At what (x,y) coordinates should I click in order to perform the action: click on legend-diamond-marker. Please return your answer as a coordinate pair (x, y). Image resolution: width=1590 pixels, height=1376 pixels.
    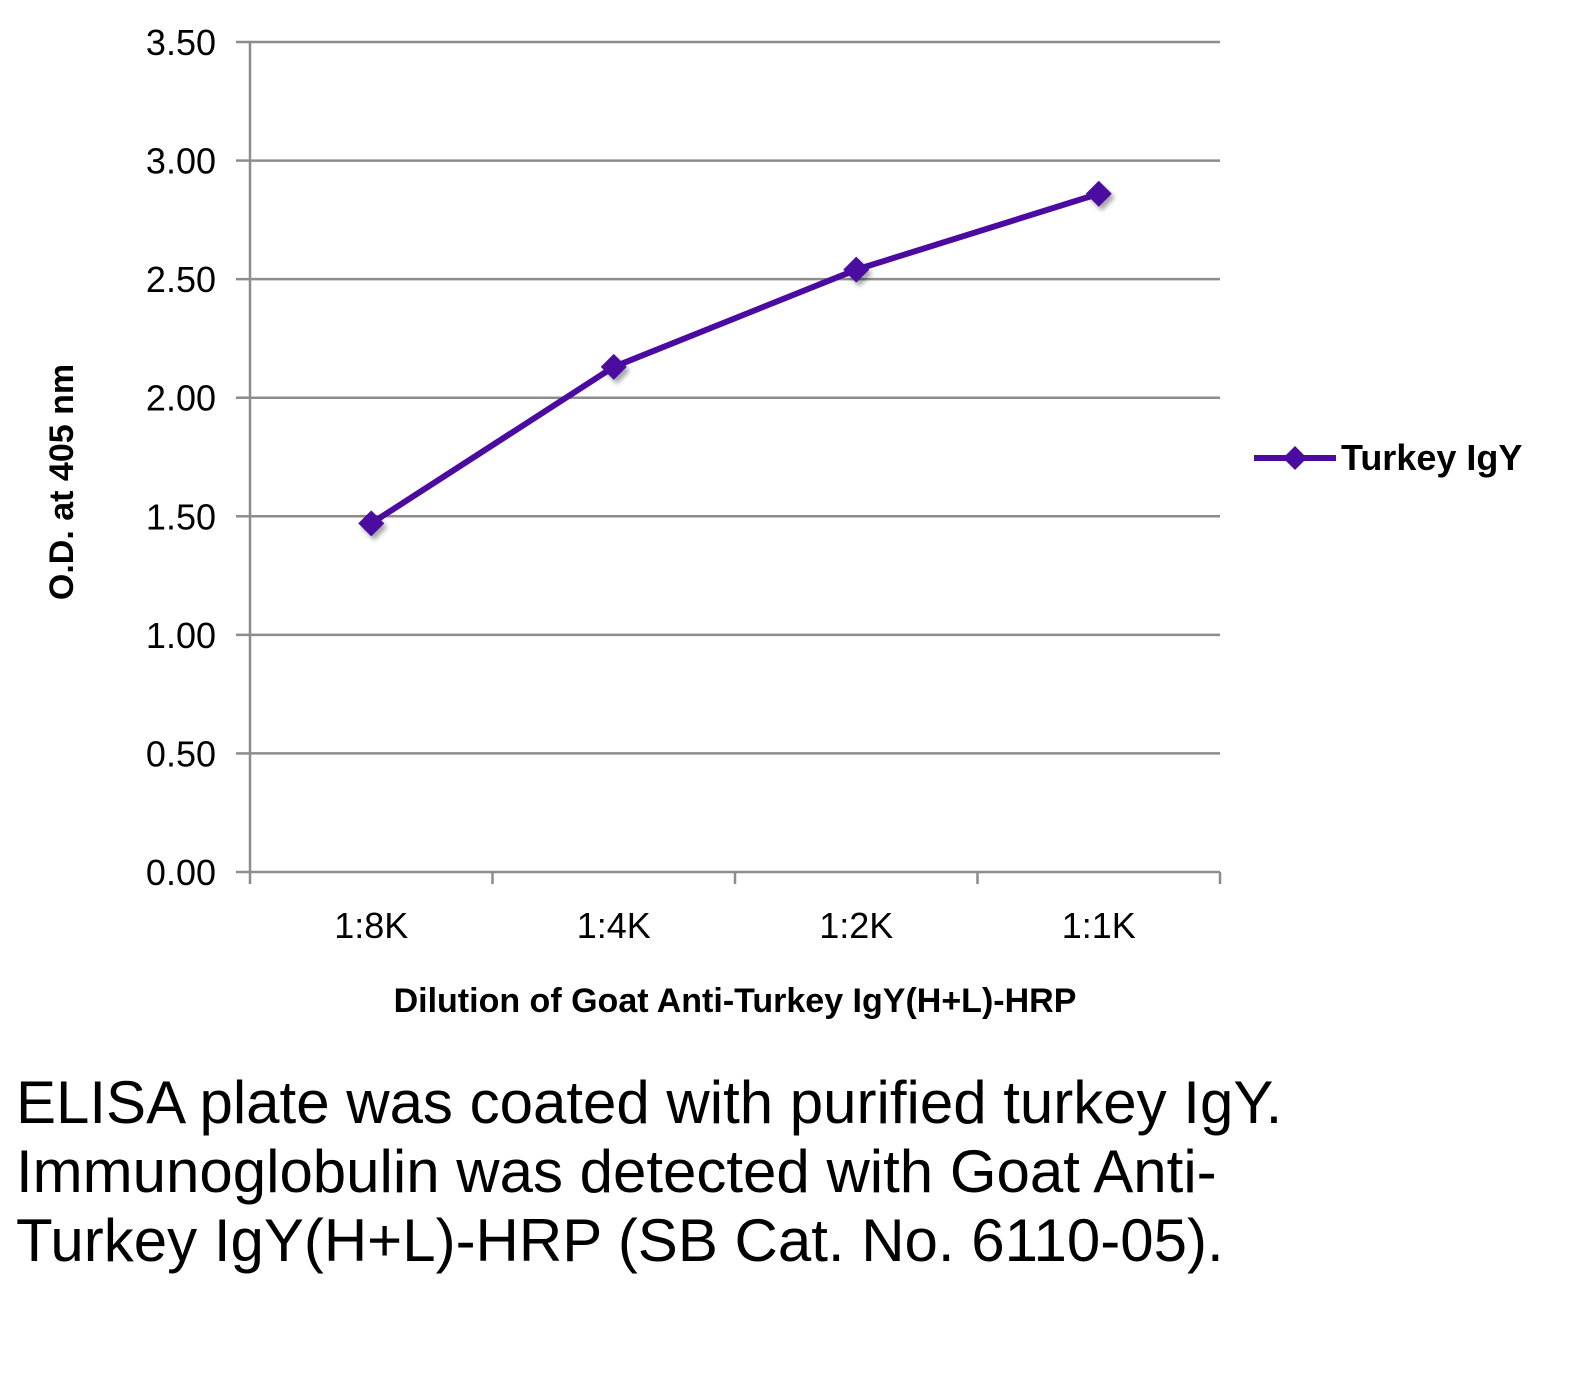
    Looking at the image, I should click on (1295, 458).